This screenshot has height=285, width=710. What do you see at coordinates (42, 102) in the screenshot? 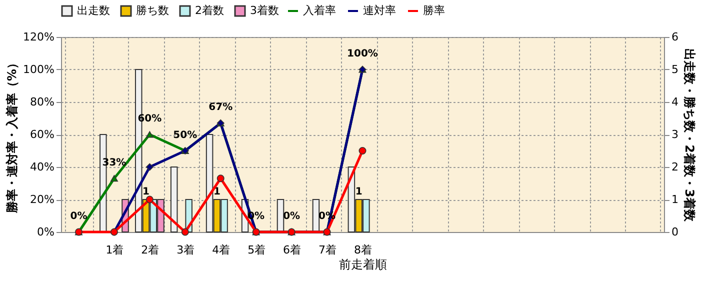
I see `y-tick-label: 80%` at bounding box center [42, 102].